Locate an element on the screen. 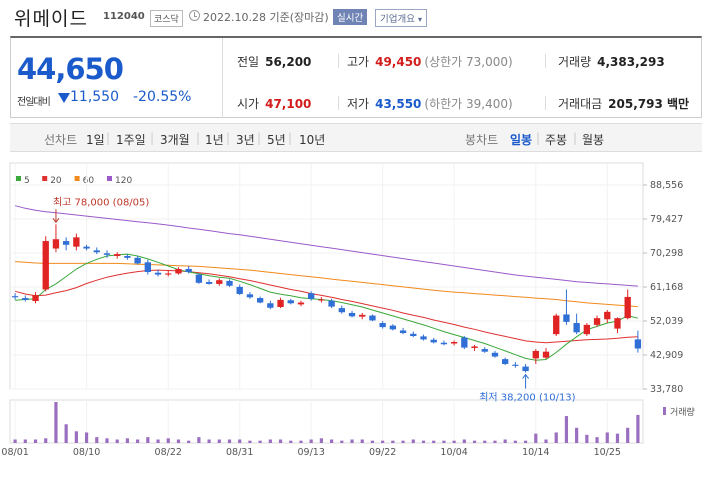 The width and height of the screenshot is (710, 485). stat-label: 거래대금 is located at coordinates (580, 104).